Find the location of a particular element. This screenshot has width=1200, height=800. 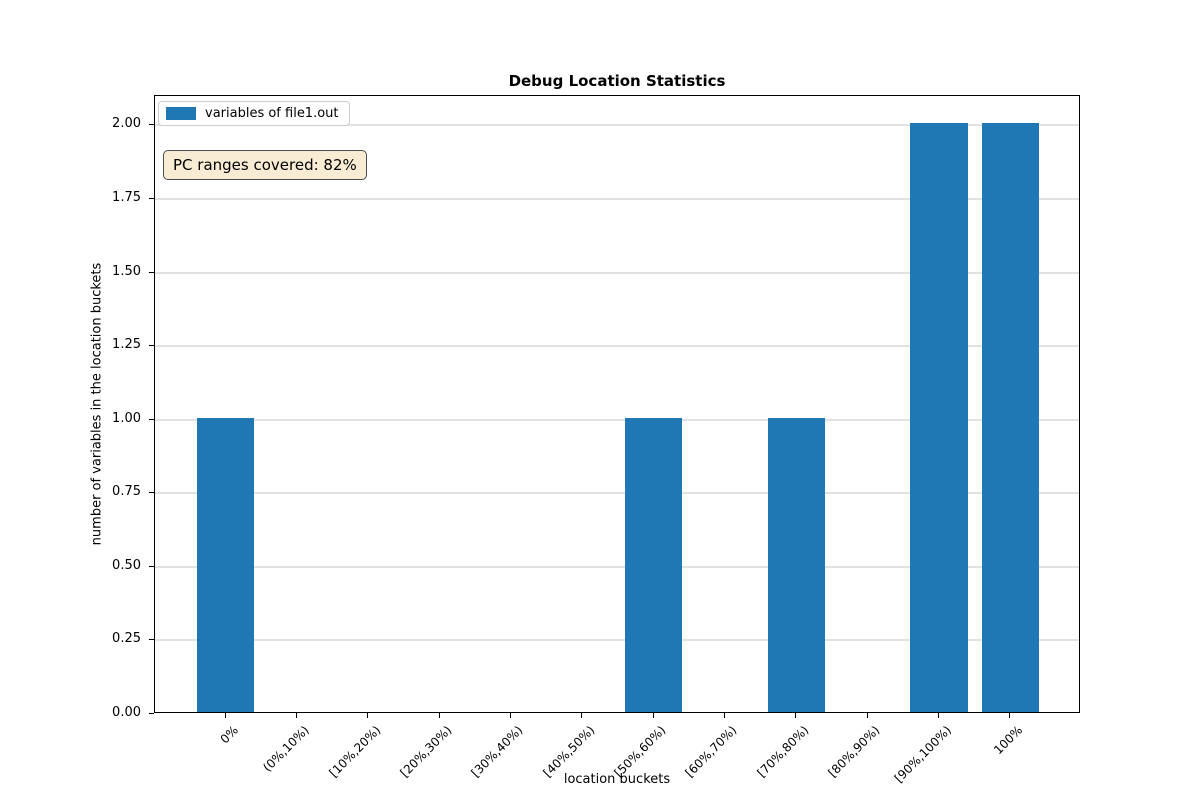

y-tick-label: 2.00 is located at coordinates (126, 124).